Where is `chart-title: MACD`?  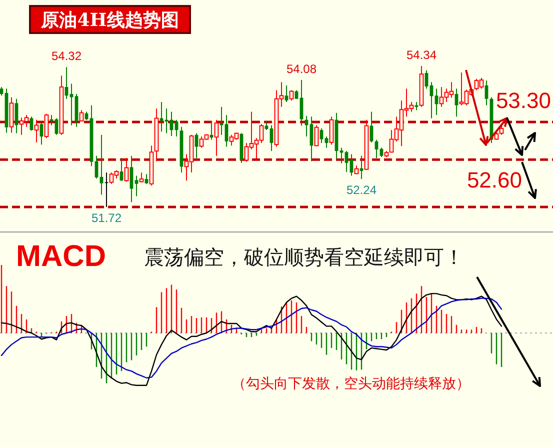
chart-title: MACD is located at coordinates (61, 256).